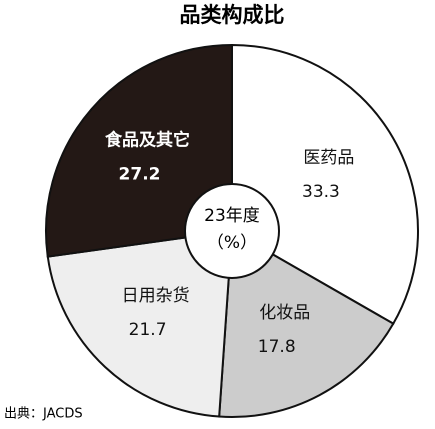  I want to click on chart-title: 品类构成比, so click(232, 15).